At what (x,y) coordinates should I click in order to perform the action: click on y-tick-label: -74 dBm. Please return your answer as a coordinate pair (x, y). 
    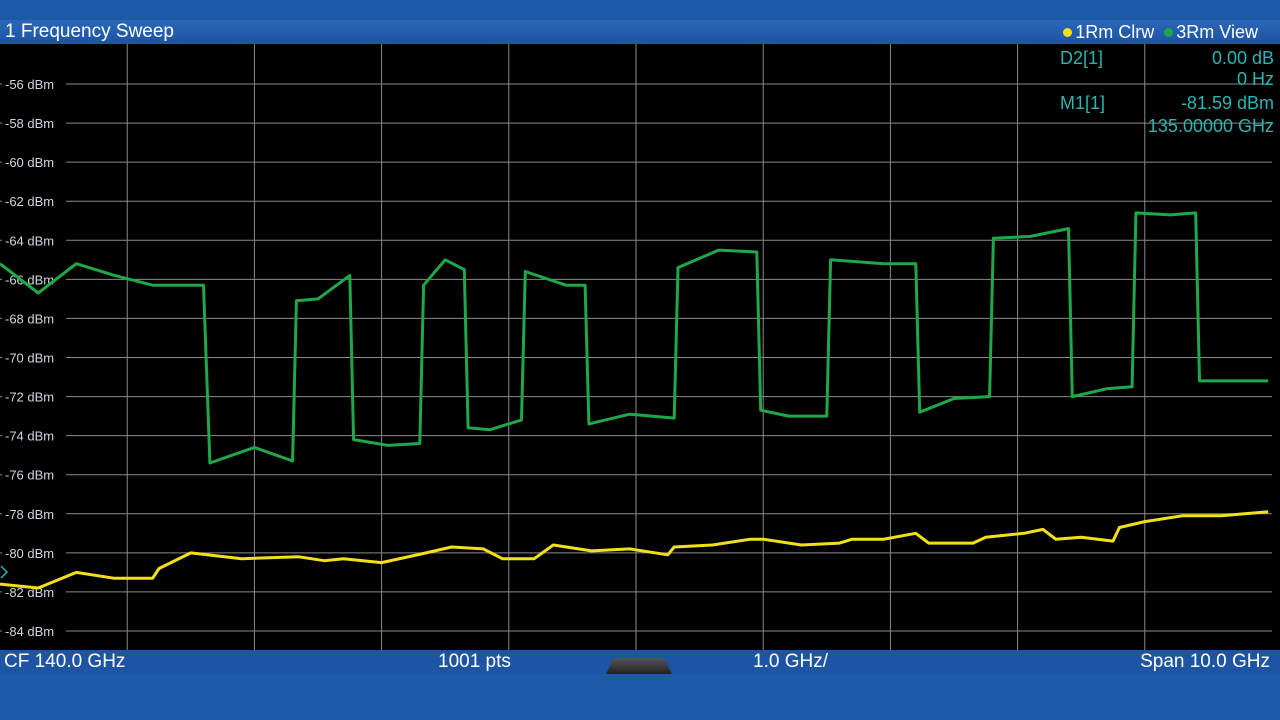
    Looking at the image, I should click on (29, 436).